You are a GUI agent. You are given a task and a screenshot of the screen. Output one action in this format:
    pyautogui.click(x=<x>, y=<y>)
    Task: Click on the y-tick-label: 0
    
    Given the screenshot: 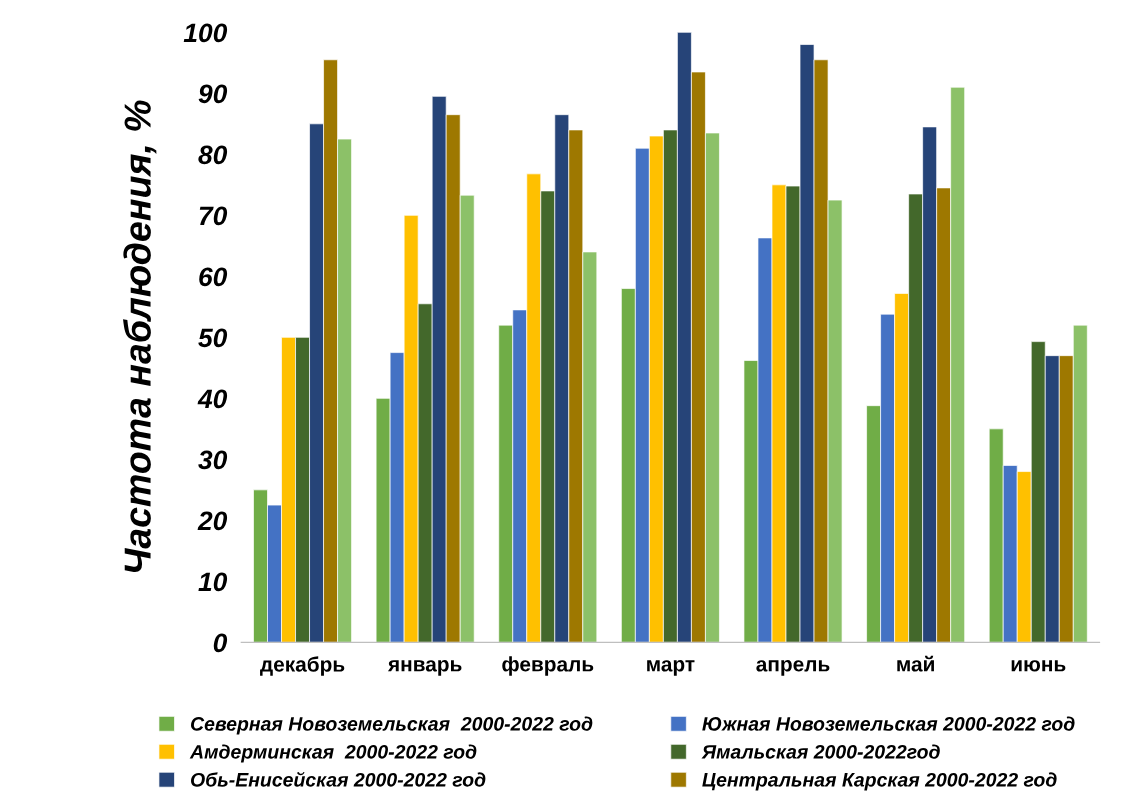 What is the action you would take?
    pyautogui.click(x=220, y=643)
    